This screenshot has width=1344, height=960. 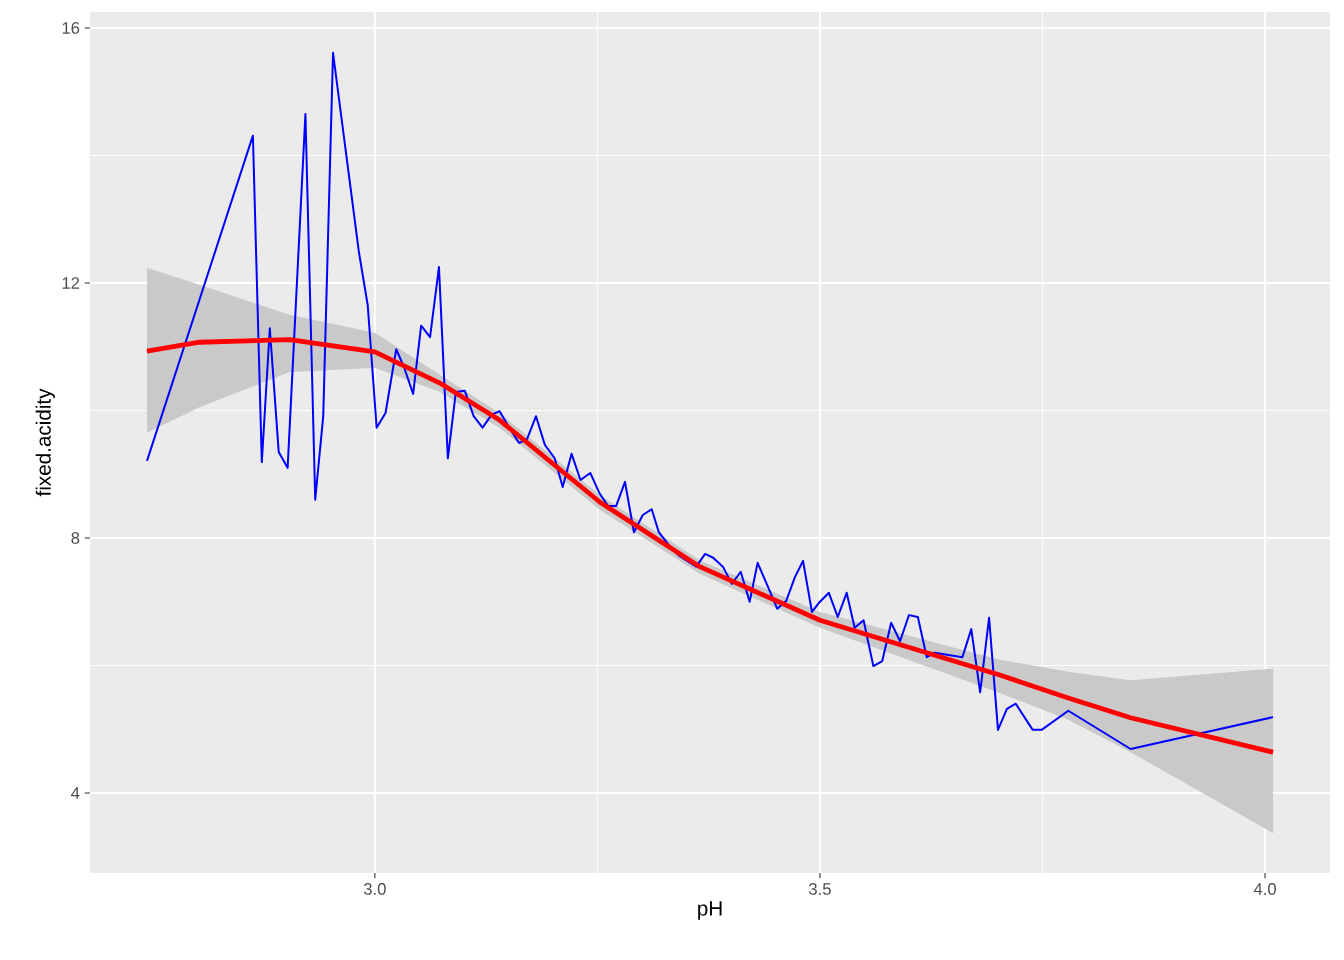 What do you see at coordinates (71, 28) in the screenshot?
I see `y-tick-label: 16` at bounding box center [71, 28].